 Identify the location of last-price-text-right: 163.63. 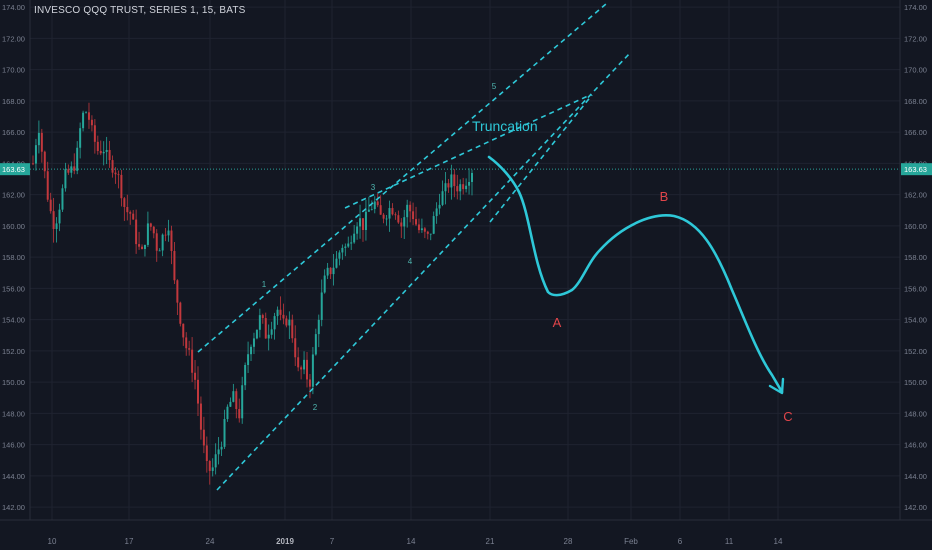
(915, 169).